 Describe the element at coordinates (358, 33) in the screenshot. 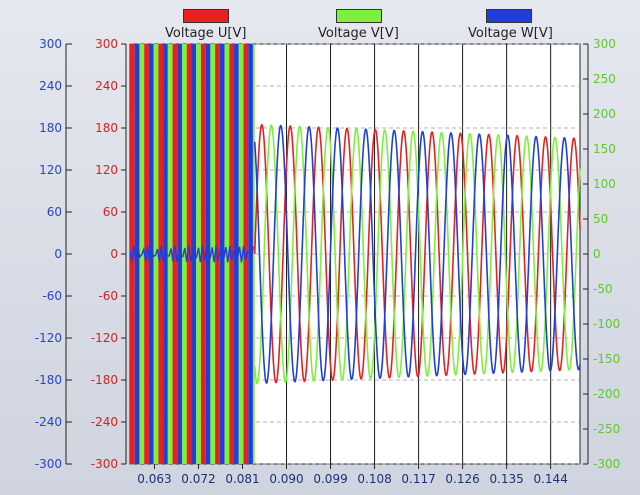

I see `legend-label-v: Voltage V[V]` at that location.